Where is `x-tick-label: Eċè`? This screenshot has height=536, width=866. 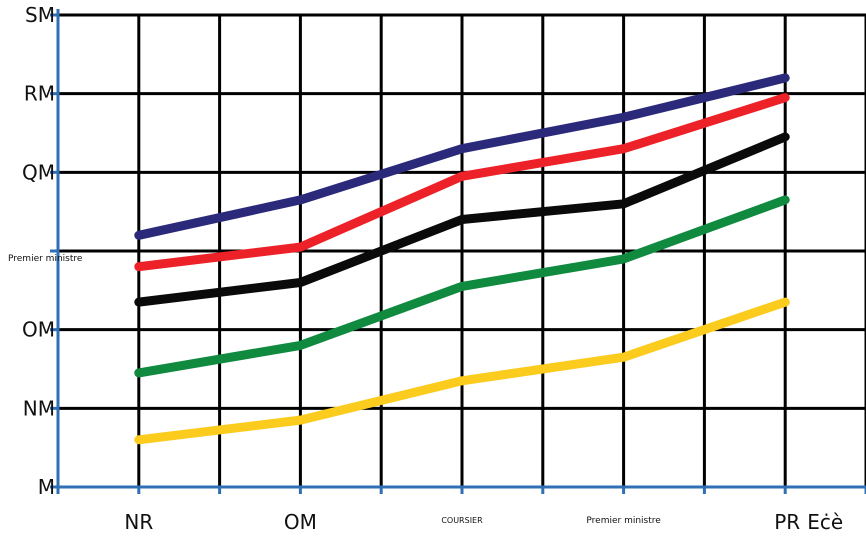
x-tick-label: Eċè is located at coordinates (825, 522).